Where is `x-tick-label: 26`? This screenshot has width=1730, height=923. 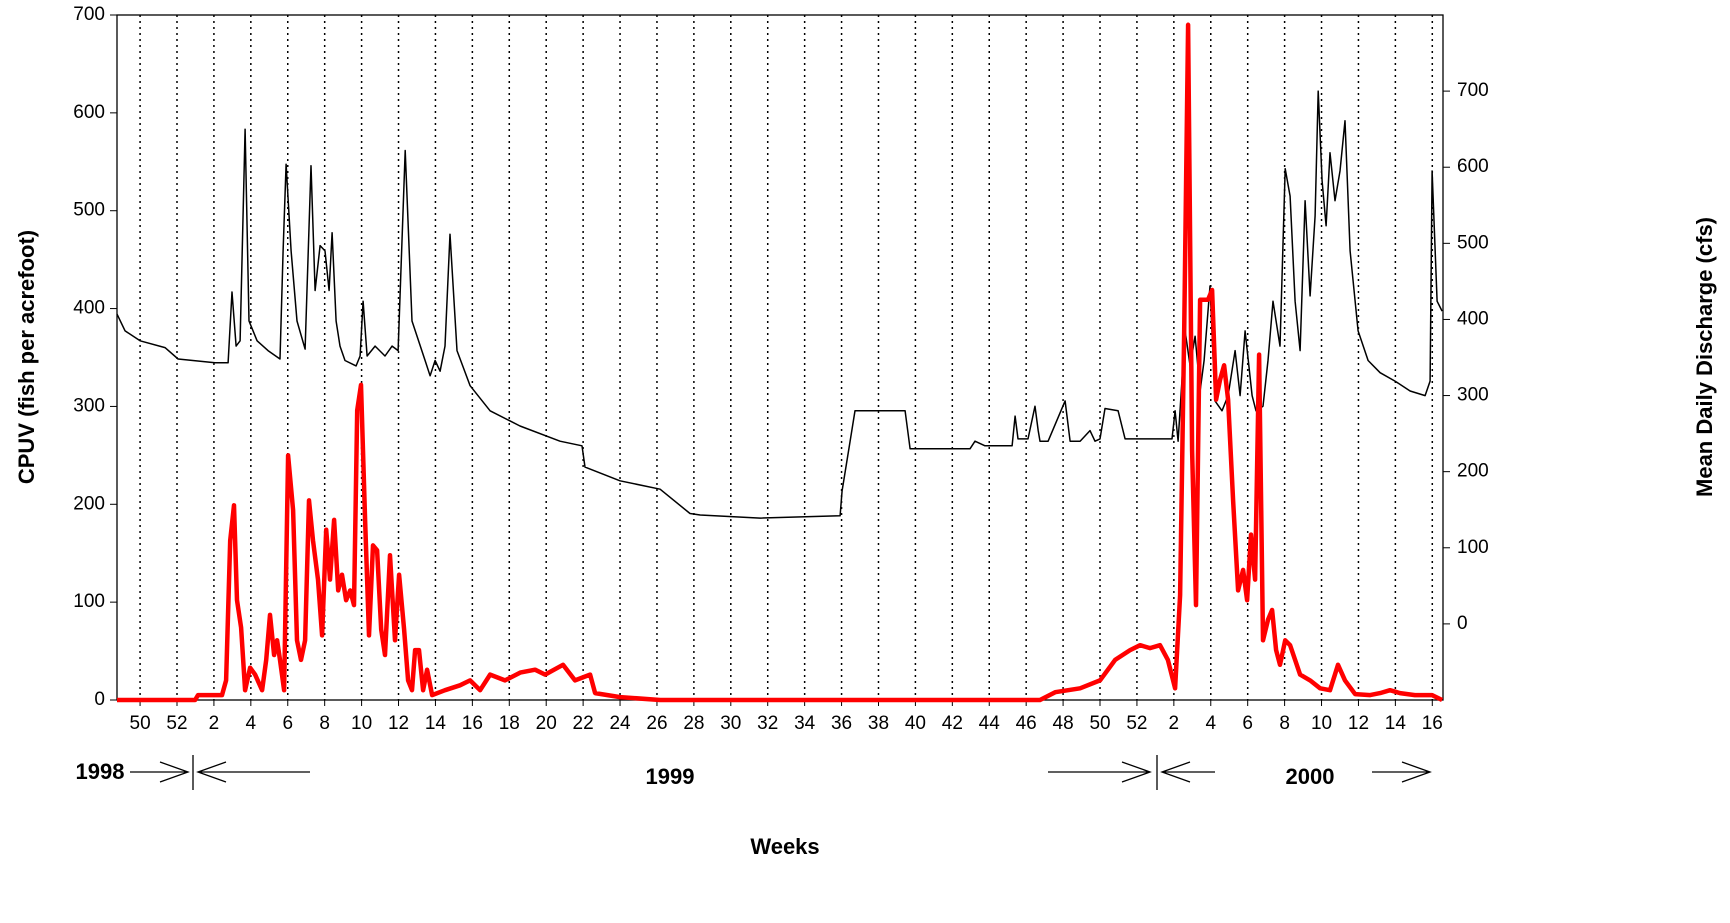
x-tick-label: 26 is located at coordinates (656, 723).